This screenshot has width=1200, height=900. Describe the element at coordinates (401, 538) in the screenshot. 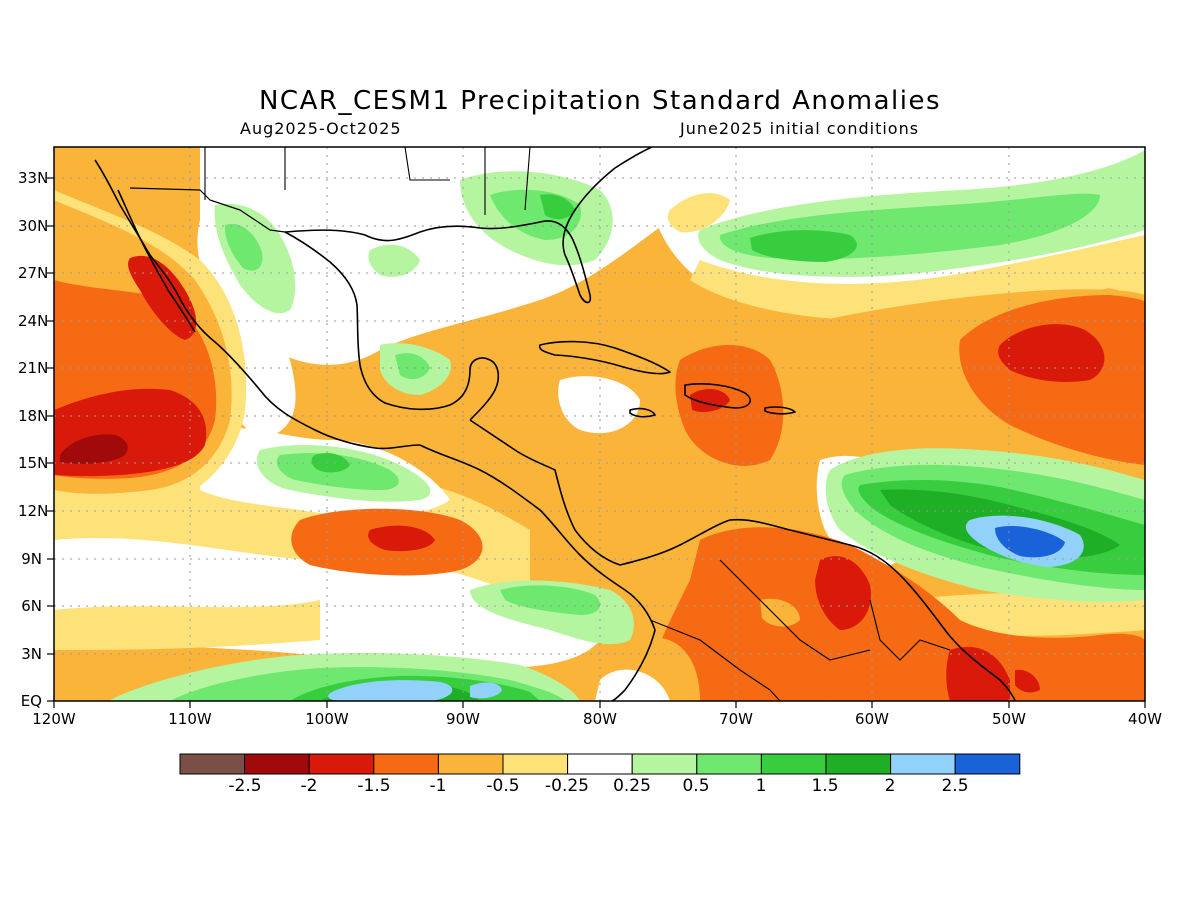

I see `pacific-central-dry-core` at that location.